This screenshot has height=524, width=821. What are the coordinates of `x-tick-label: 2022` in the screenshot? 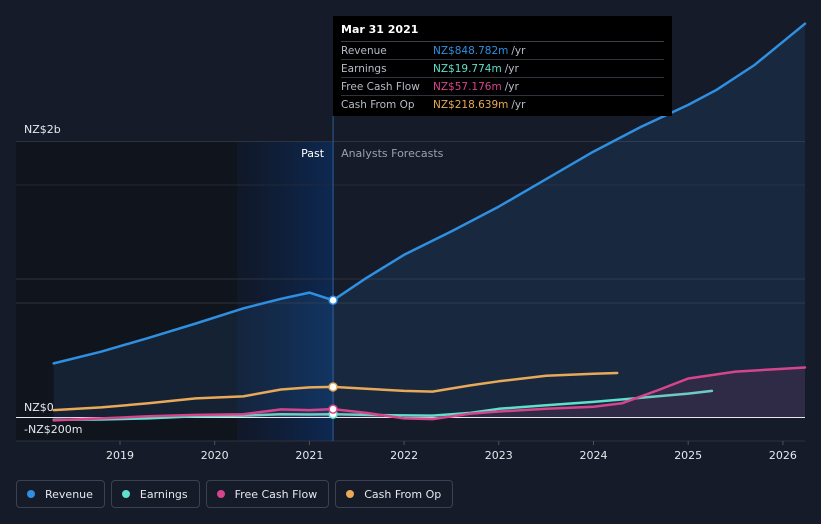 It's located at (404, 455).